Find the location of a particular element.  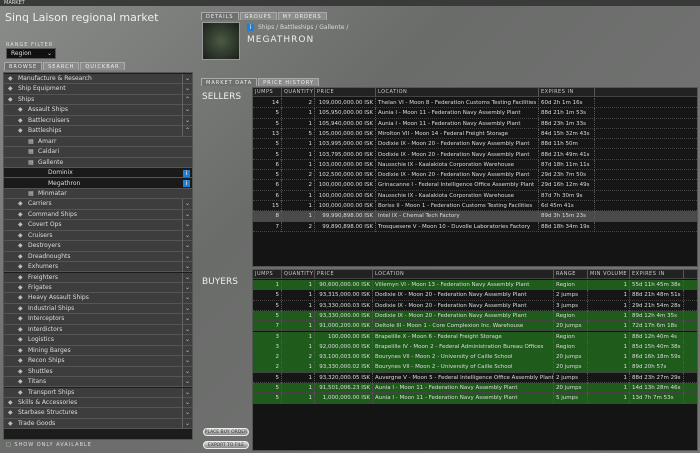

column-header: MIN VOLUME is located at coordinates (609, 274).